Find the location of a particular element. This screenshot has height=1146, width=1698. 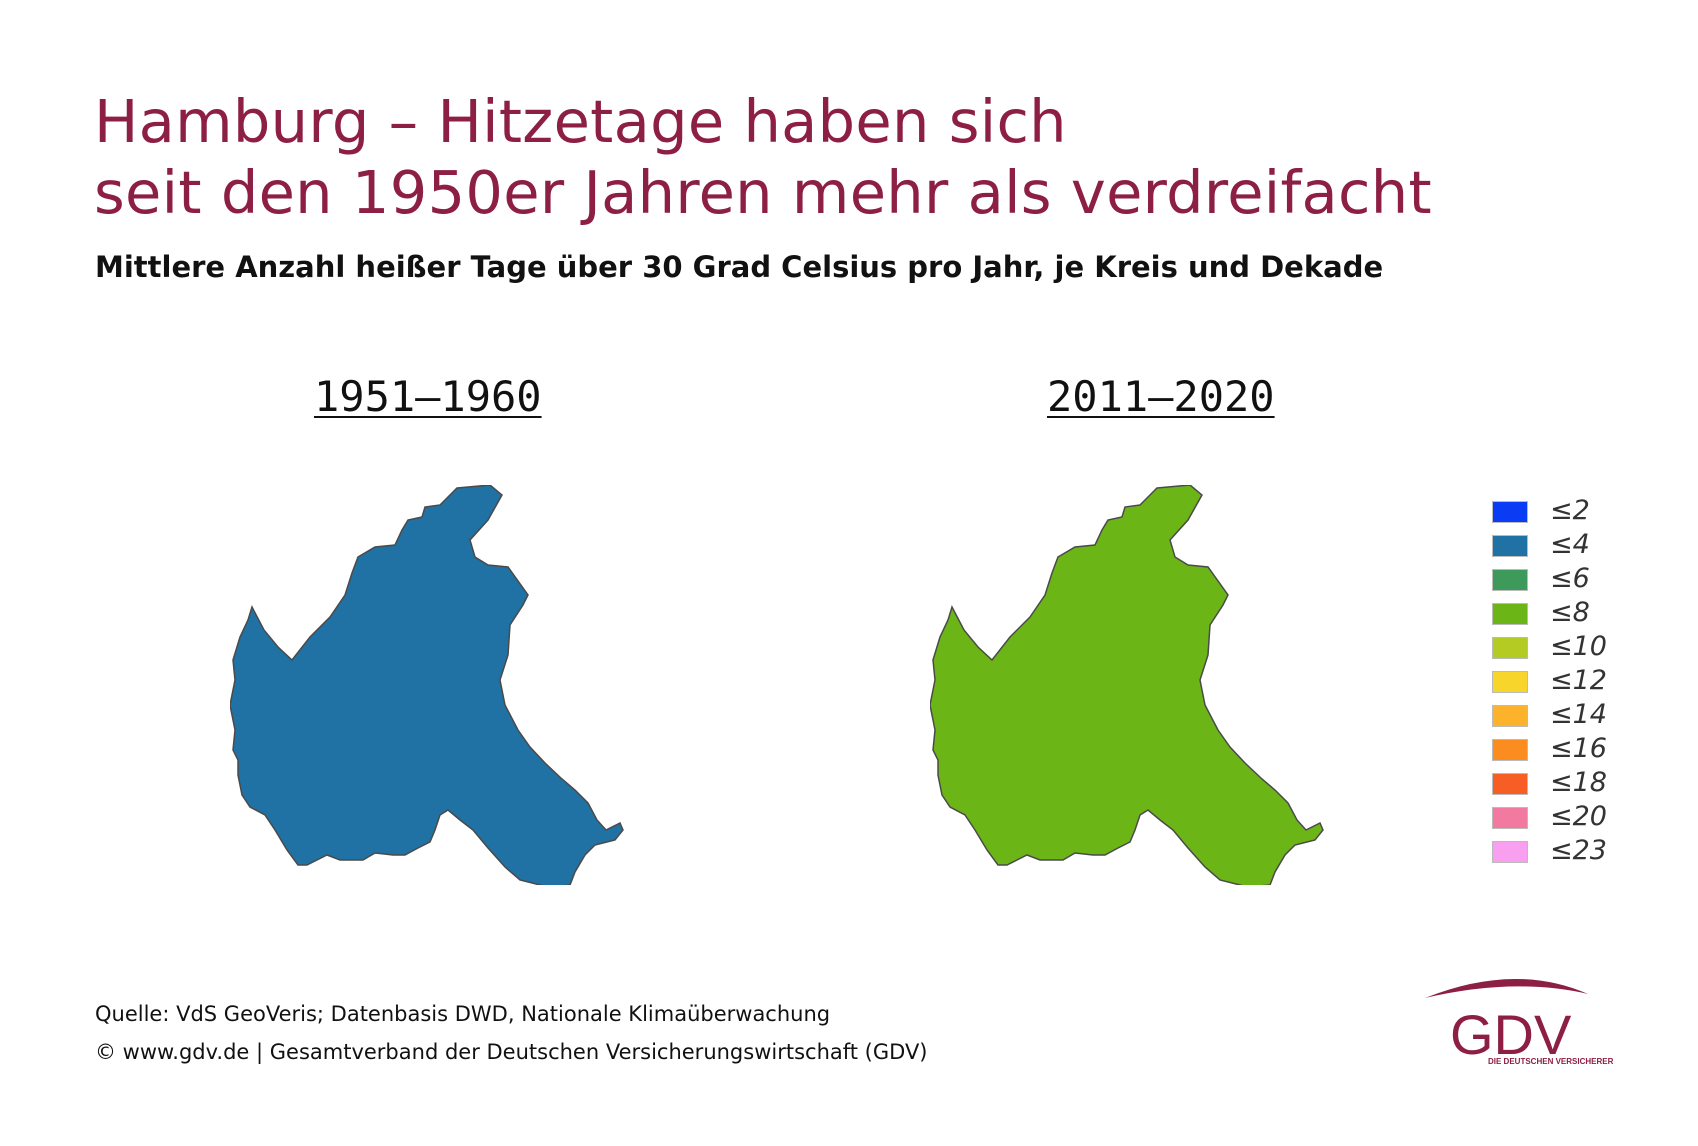

hamburg-map-2011-2020 is located at coordinates (1127, 685).